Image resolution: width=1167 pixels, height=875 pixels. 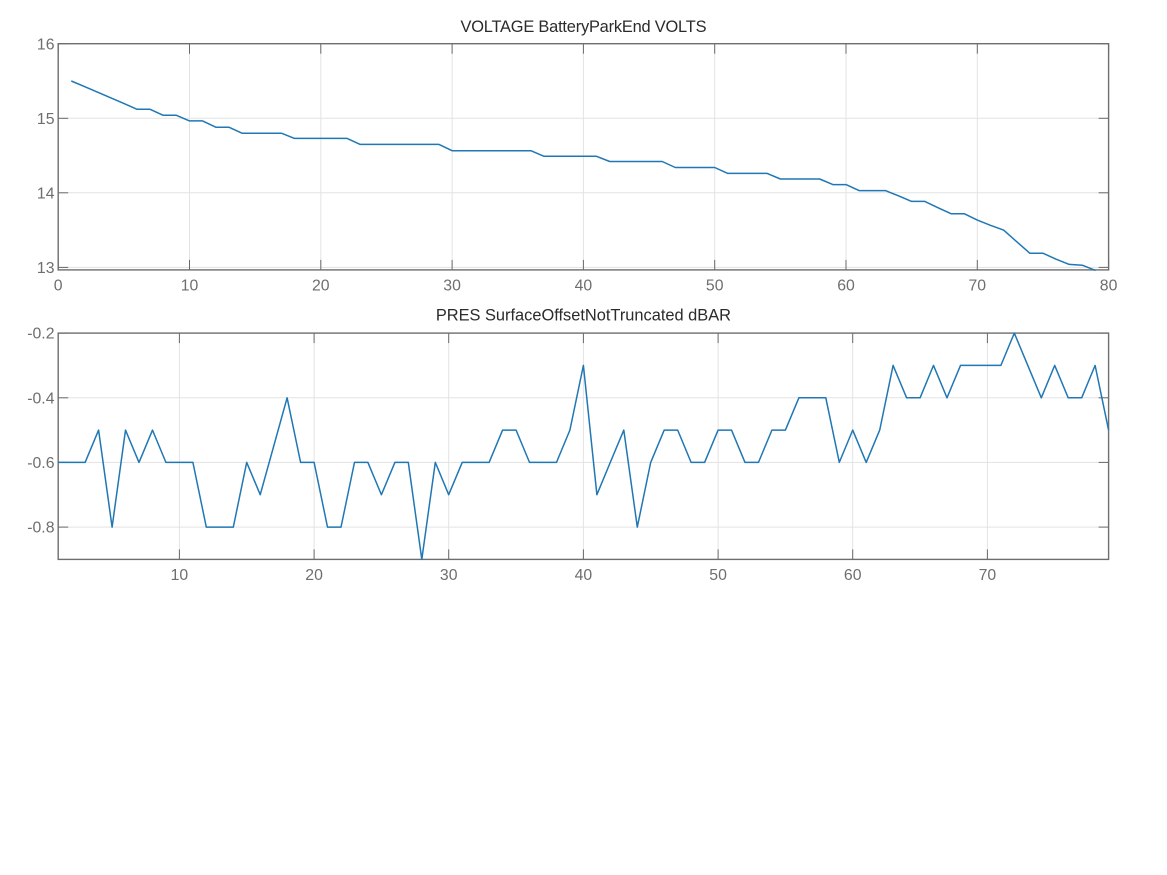 I want to click on svg-text: -0.8, so click(x=40, y=528).